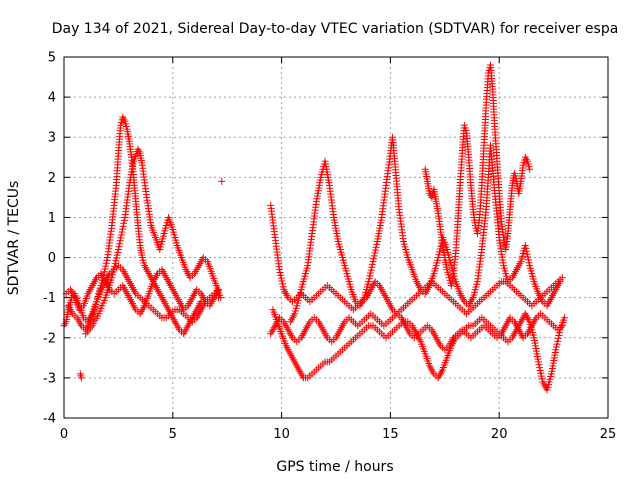 The height and width of the screenshot is (480, 640). What do you see at coordinates (49, 419) in the screenshot?
I see `y-tick-label: -4` at bounding box center [49, 419].